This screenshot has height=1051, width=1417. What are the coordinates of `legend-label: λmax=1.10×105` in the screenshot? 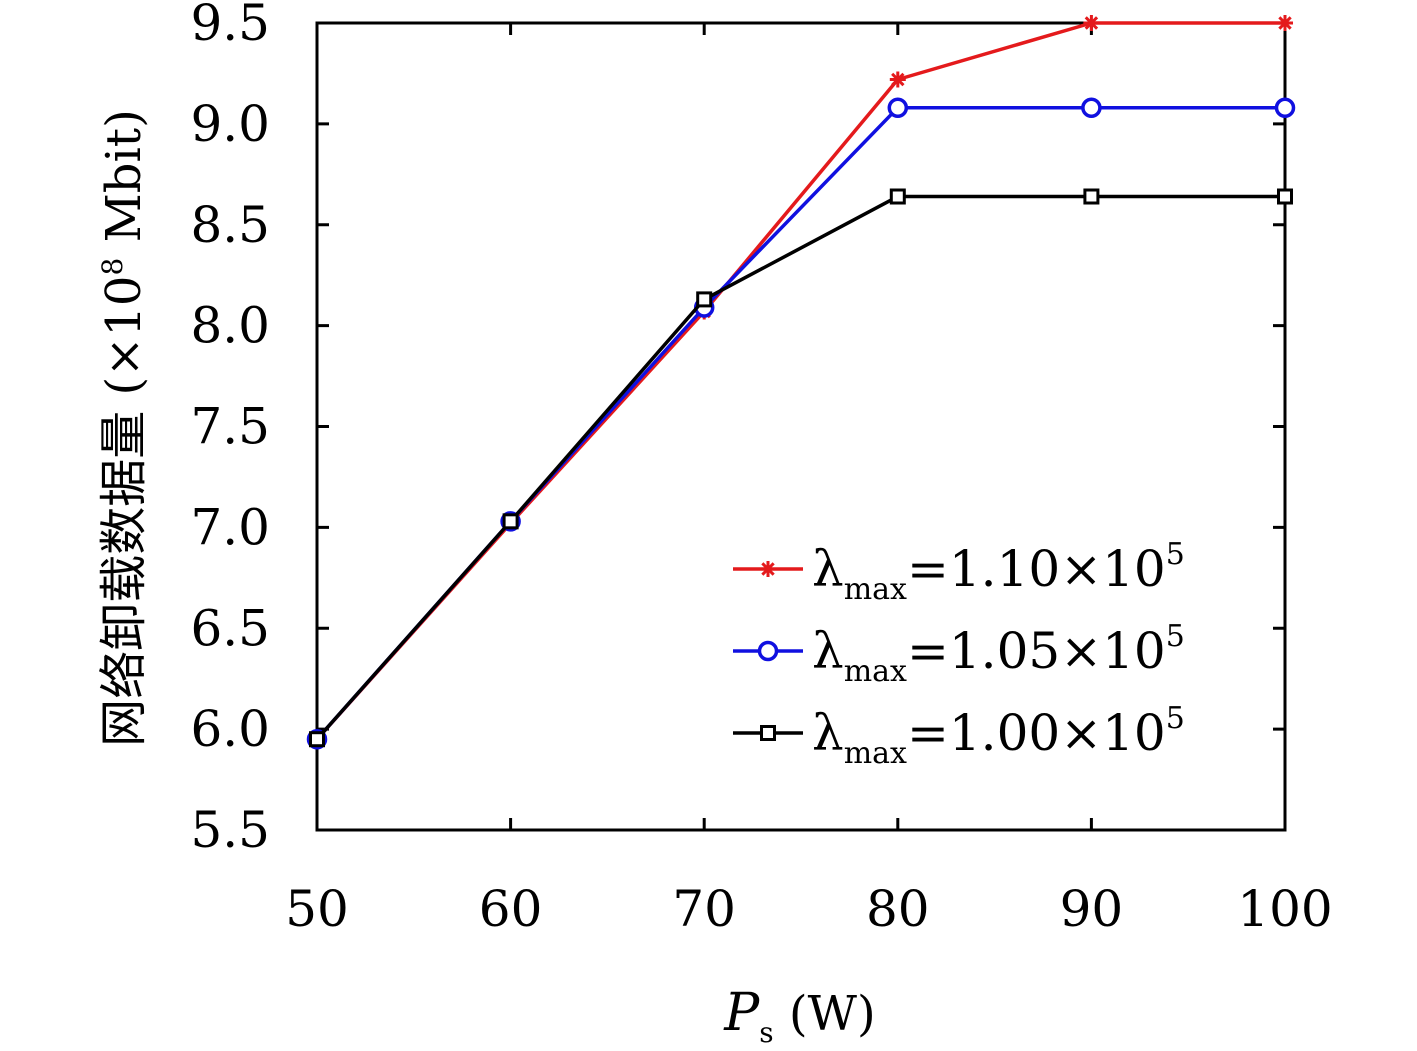 It's located at (998, 572).